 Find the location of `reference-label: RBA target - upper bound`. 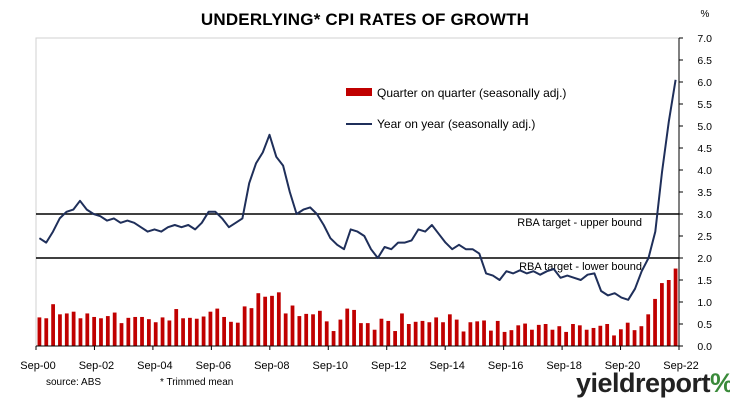

reference-label: RBA target - upper bound is located at coordinates (579, 223).